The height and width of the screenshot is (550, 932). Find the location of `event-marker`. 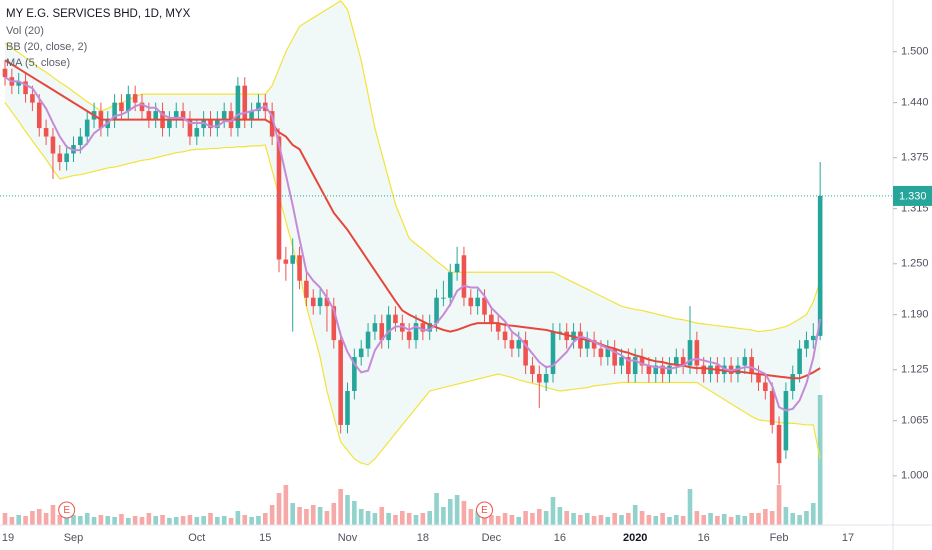

event-marker is located at coordinates (67, 510).